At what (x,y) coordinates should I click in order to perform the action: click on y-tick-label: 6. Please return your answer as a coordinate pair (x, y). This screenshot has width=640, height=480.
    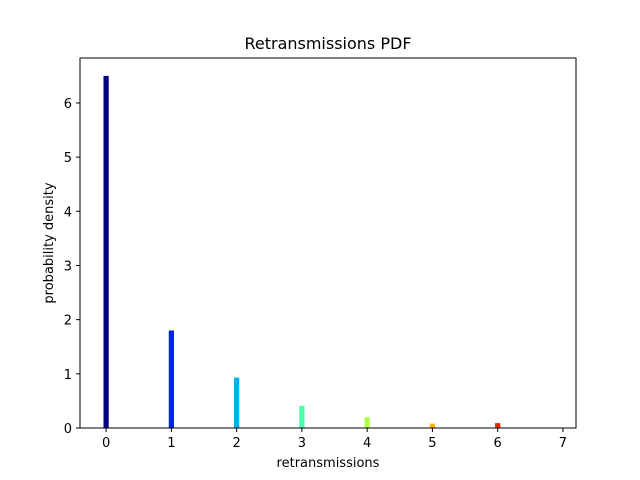
    Looking at the image, I should click on (68, 104).